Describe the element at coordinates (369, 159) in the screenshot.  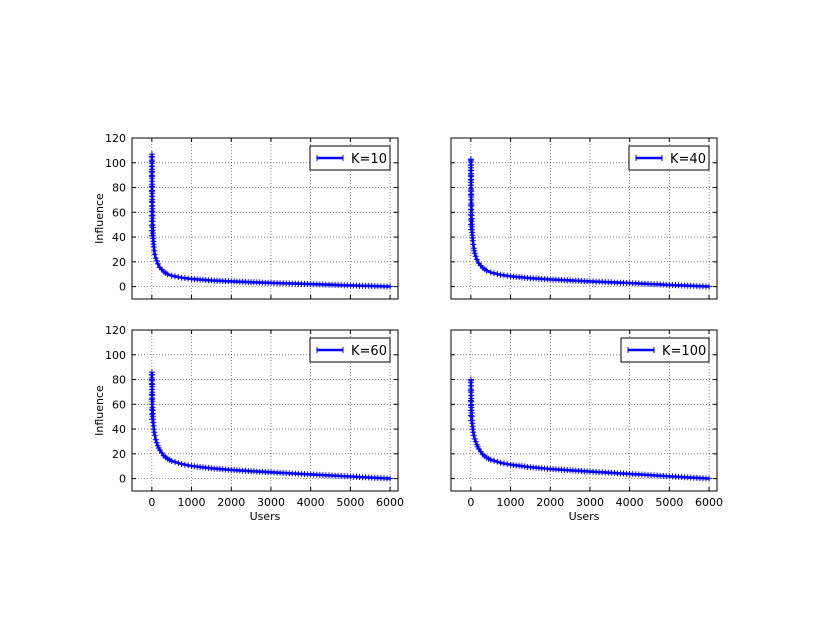
I see `legend-label: K=10` at that location.